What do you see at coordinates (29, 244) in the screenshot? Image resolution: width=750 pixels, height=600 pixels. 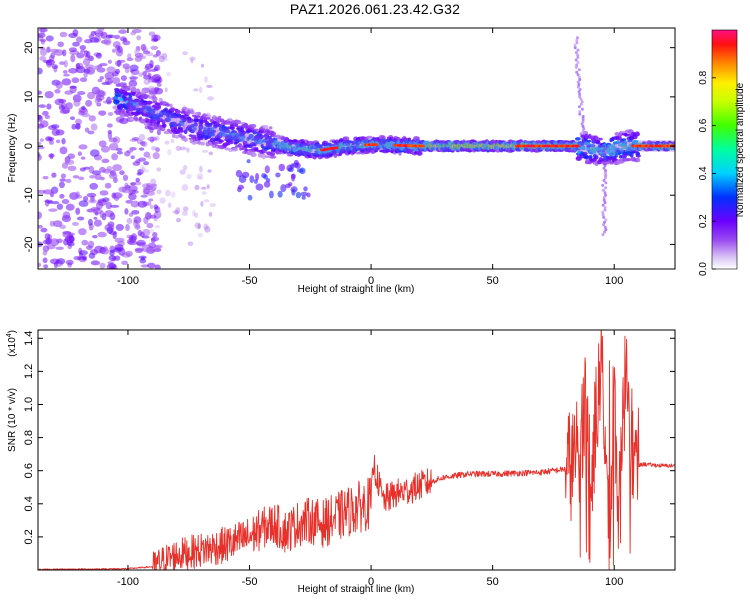 I see `spectrogram-y-tick-label: -20` at bounding box center [29, 244].